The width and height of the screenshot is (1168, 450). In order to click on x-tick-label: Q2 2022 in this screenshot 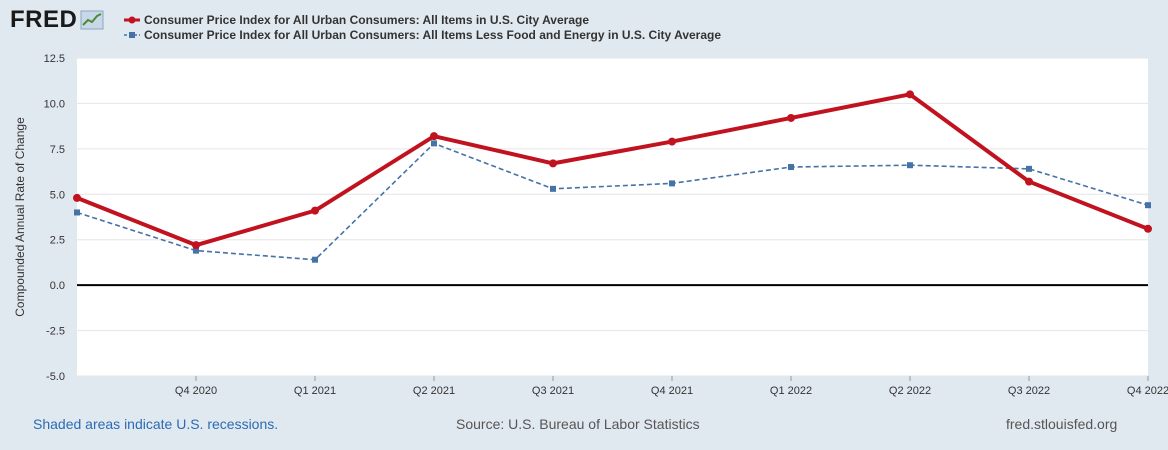, I will do `click(910, 391)`.